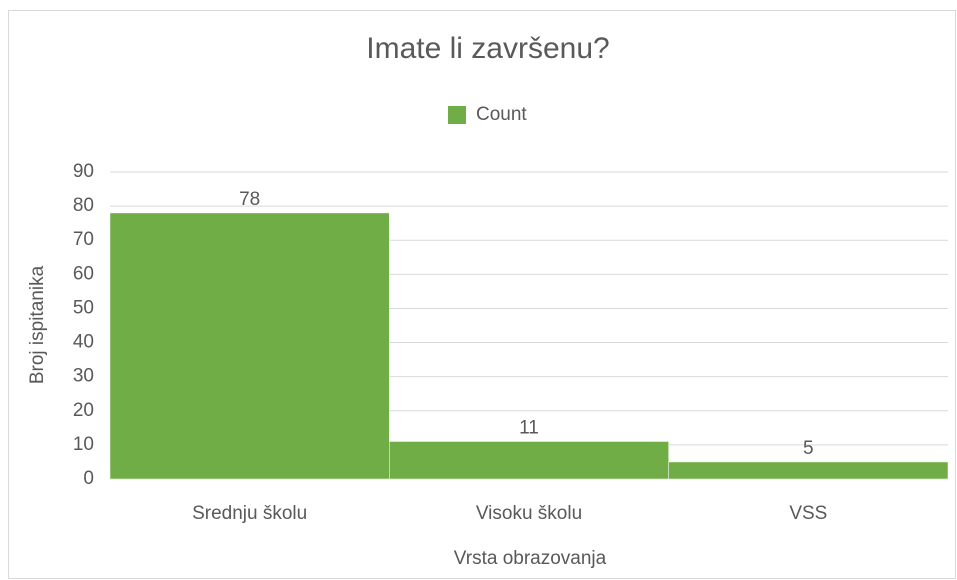  I want to click on x-tick-label: Visoku školu, so click(529, 513).